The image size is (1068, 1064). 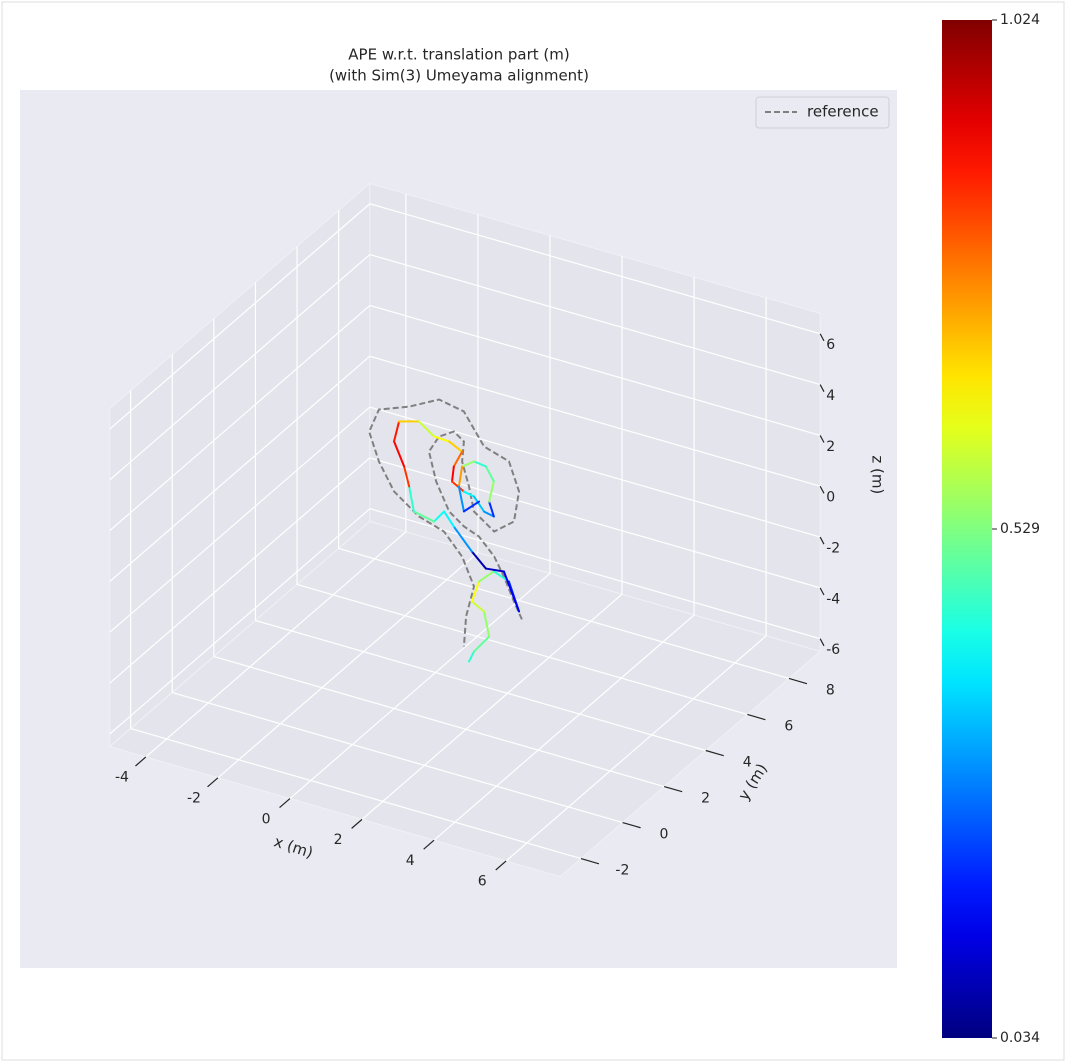 I want to click on colorbar: 0.034 0.529 1.024, so click(x=991, y=529).